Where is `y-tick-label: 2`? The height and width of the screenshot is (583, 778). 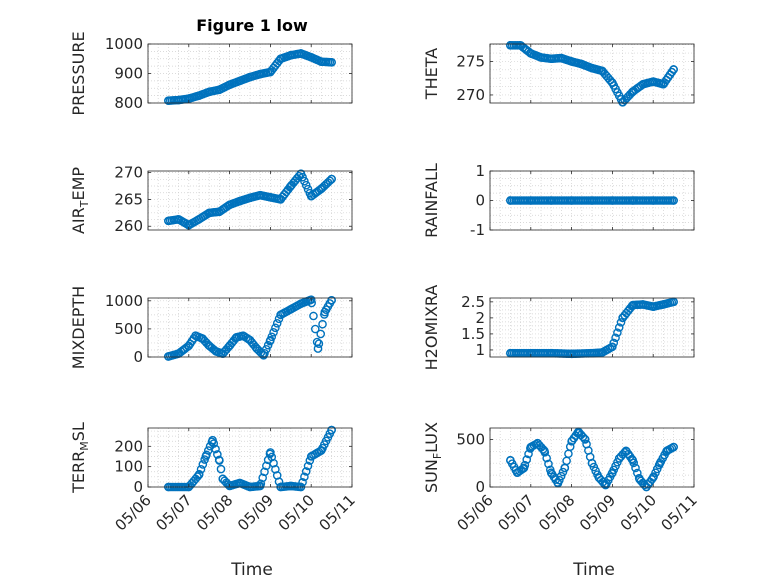
y-tick-label: 2 is located at coordinates (480, 318).